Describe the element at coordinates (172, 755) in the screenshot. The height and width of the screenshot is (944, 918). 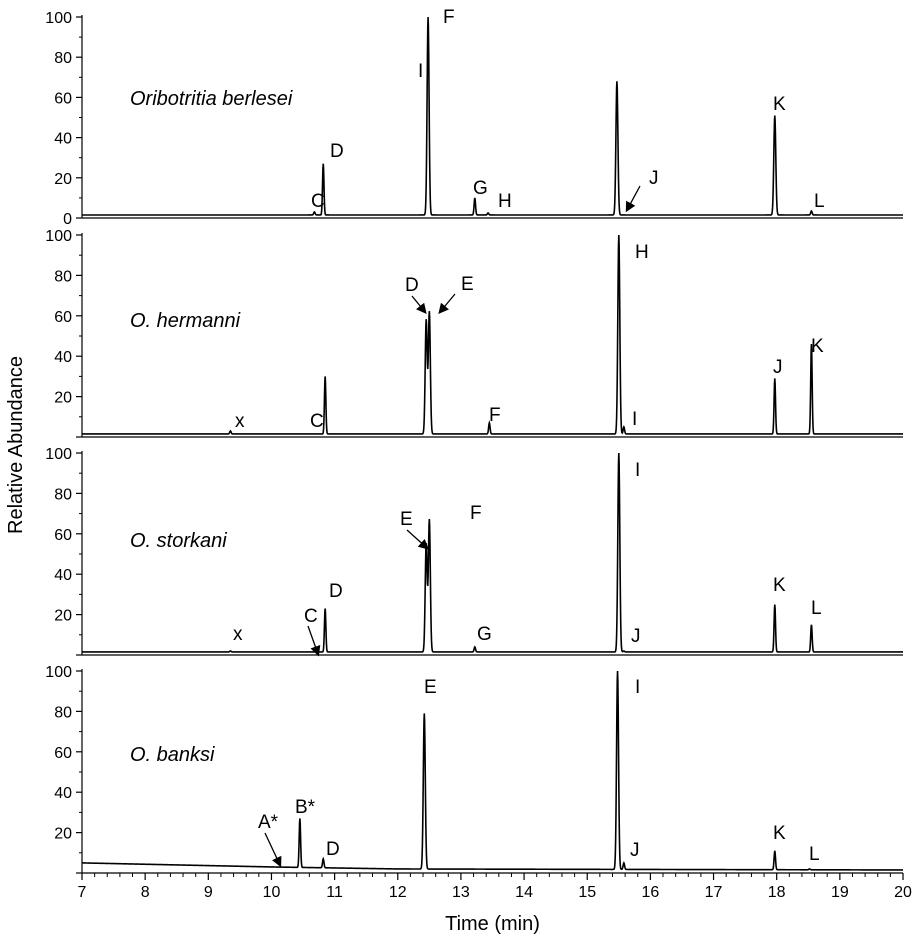
I see `panel-species-name: O. banksi` at that location.